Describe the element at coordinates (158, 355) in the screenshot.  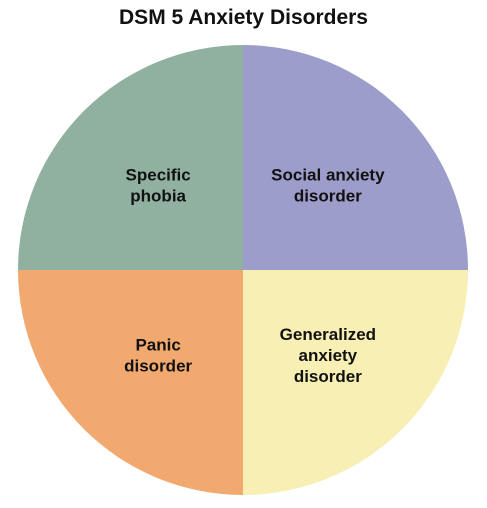
I see `slice-label-2: Panic disorder` at that location.